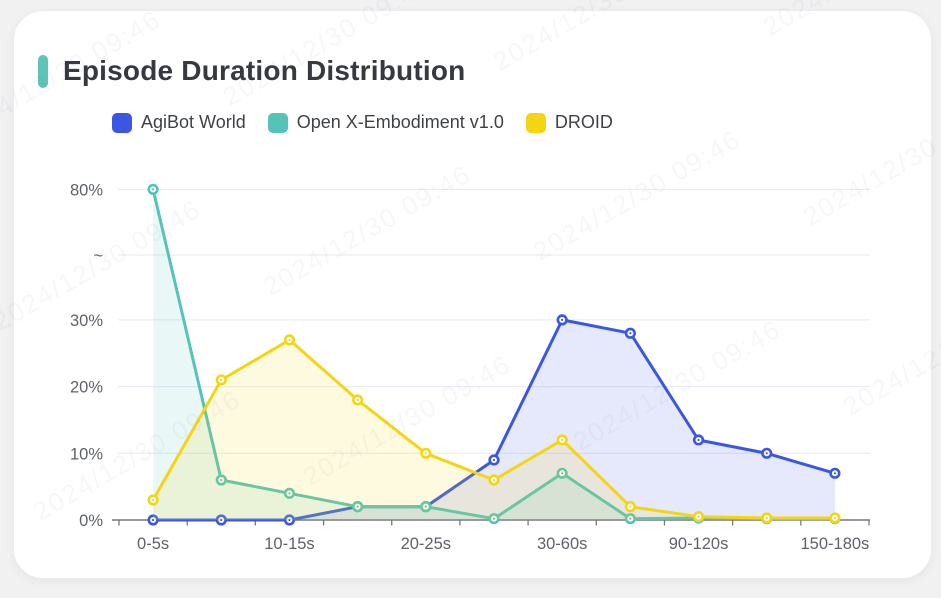 The width and height of the screenshot is (941, 598). I want to click on x-axis-label: 30-60s, so click(562, 544).